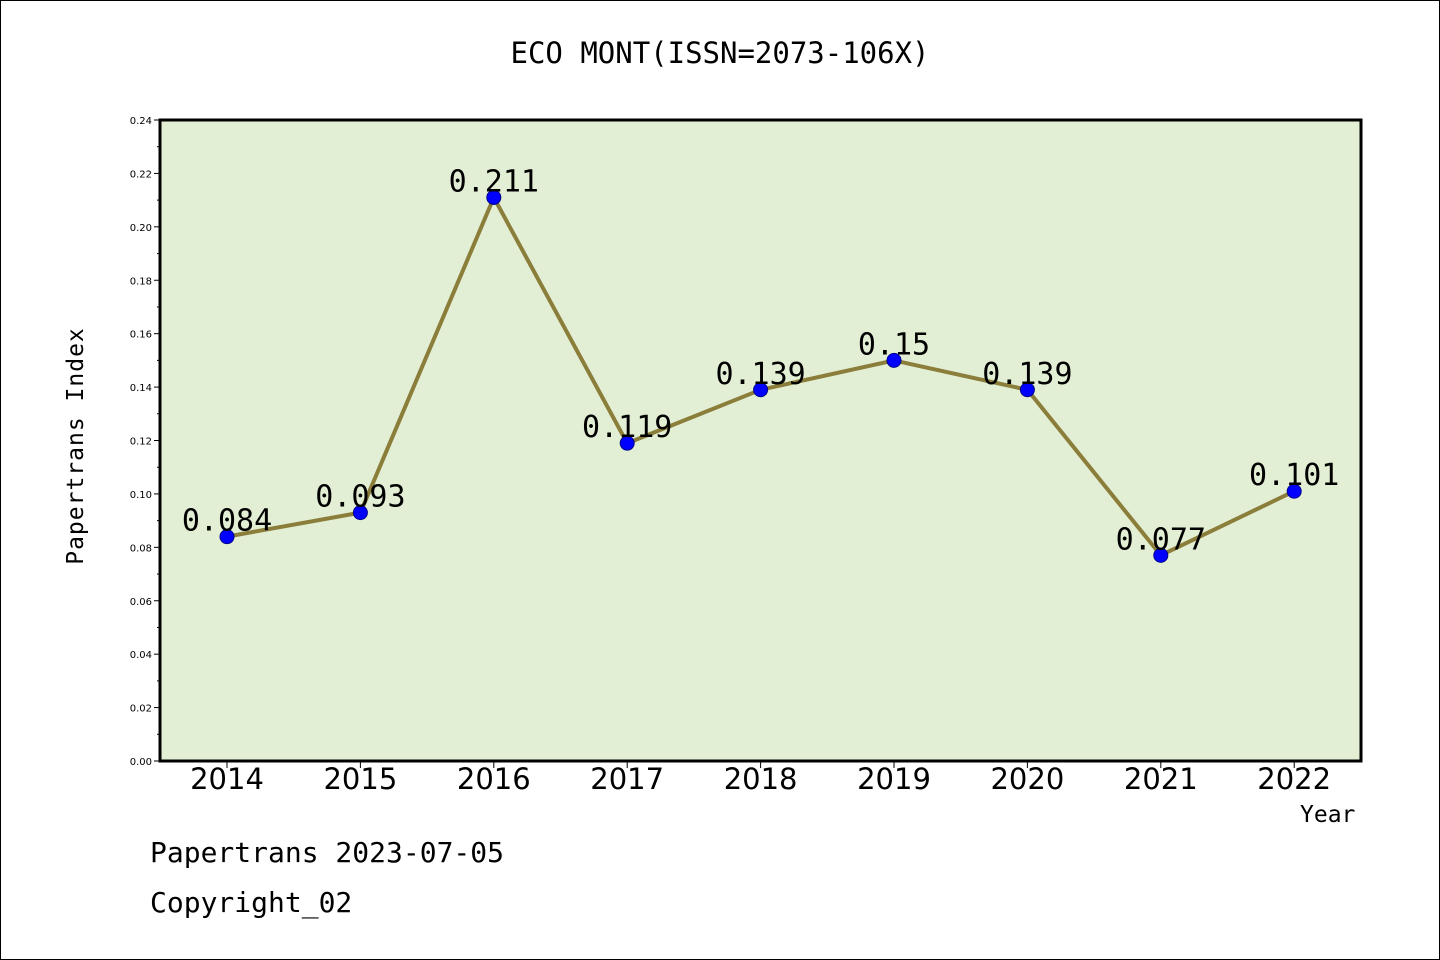  Describe the element at coordinates (251, 902) in the screenshot. I see `footer-copyright: Copyright_02` at that location.